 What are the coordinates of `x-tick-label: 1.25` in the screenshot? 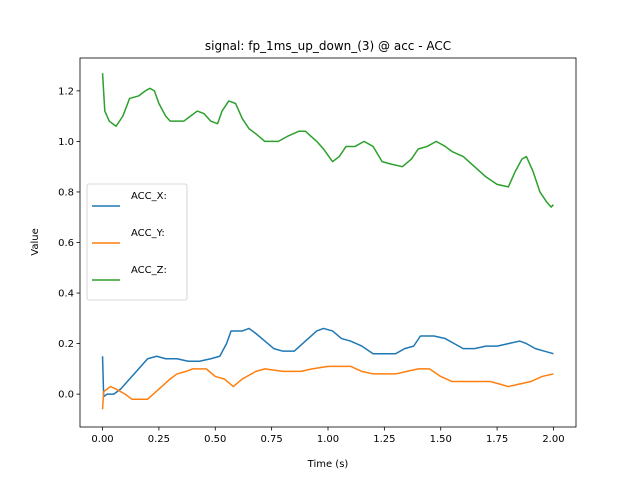 It's located at (384, 439).